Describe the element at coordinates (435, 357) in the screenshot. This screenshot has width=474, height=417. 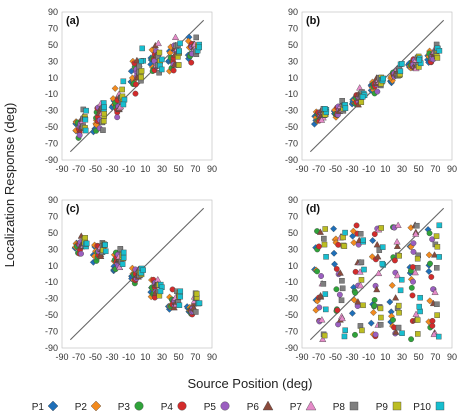
I see `x-tick-label: 70` at that location.